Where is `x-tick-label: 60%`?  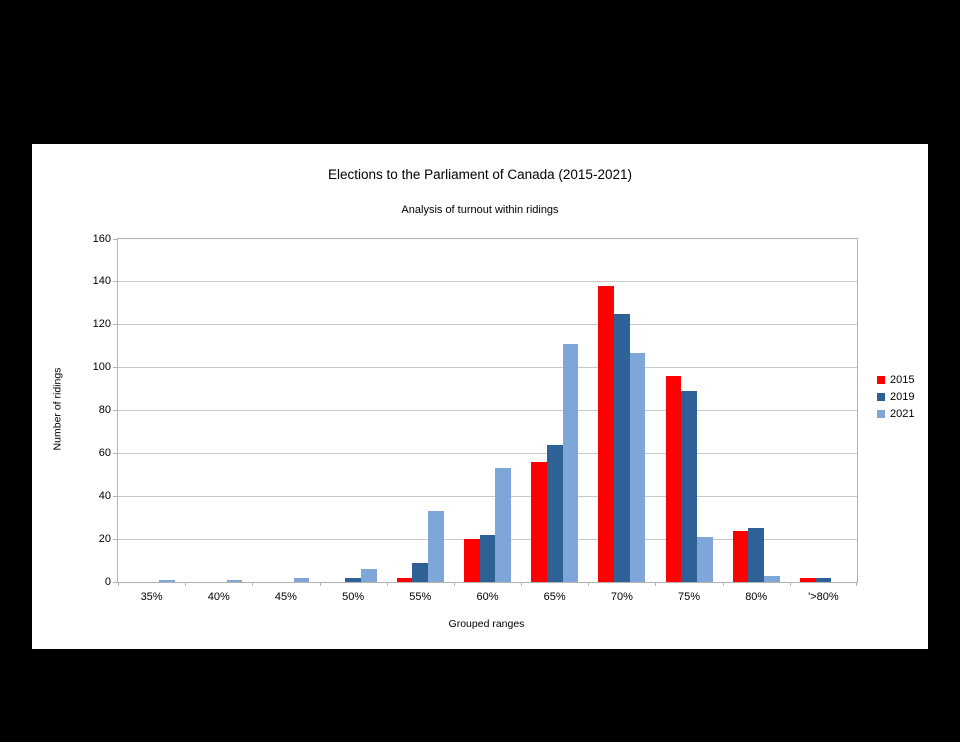 x-tick-label: 60% is located at coordinates (487, 597).